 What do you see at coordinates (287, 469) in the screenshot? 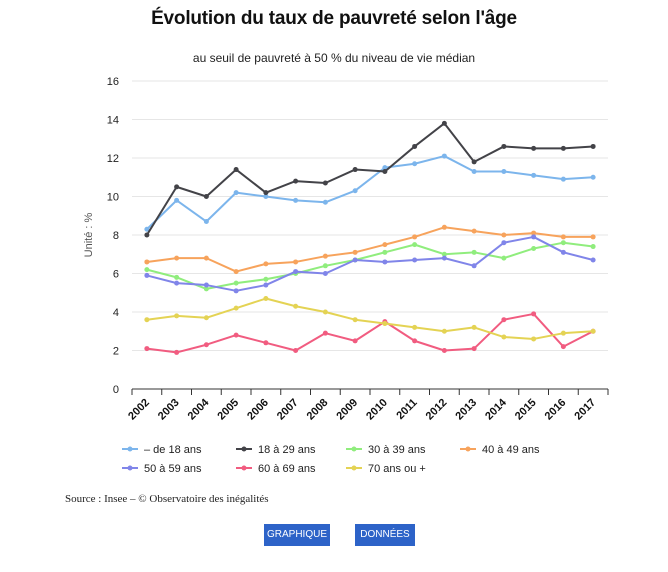
I see `legend-label: 60 à 69 ans` at bounding box center [287, 469].